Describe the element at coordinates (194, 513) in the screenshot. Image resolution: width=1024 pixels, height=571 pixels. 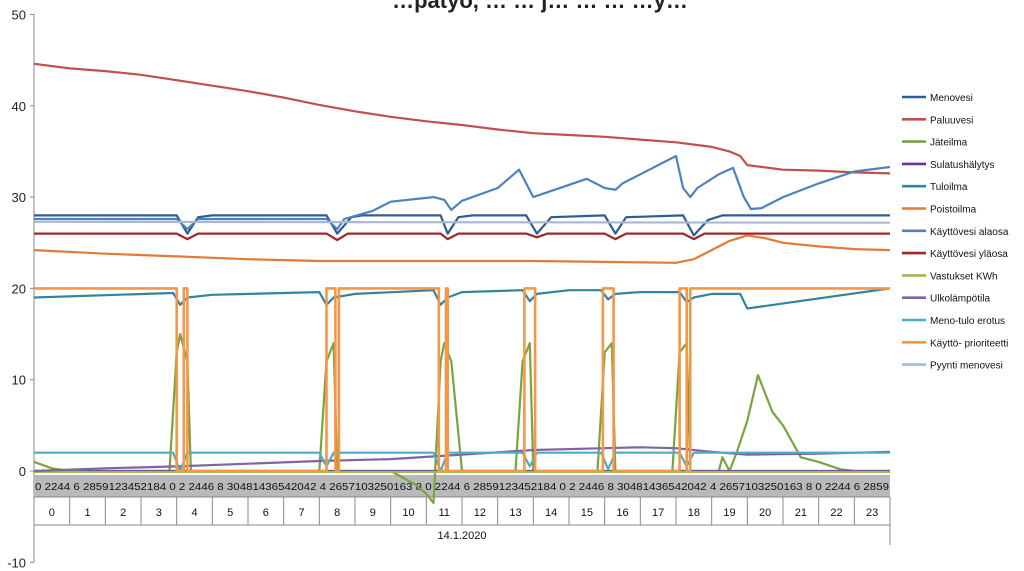
I see `x-category-label: 4` at that location.